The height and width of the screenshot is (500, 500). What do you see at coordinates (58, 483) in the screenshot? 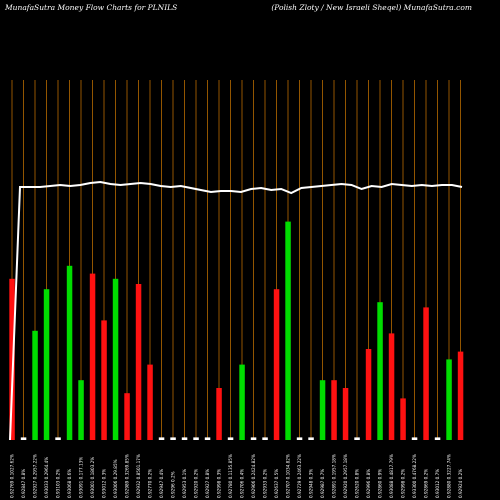
I see `x-tick-label: 0.93103 0.2%` at bounding box center [58, 483].